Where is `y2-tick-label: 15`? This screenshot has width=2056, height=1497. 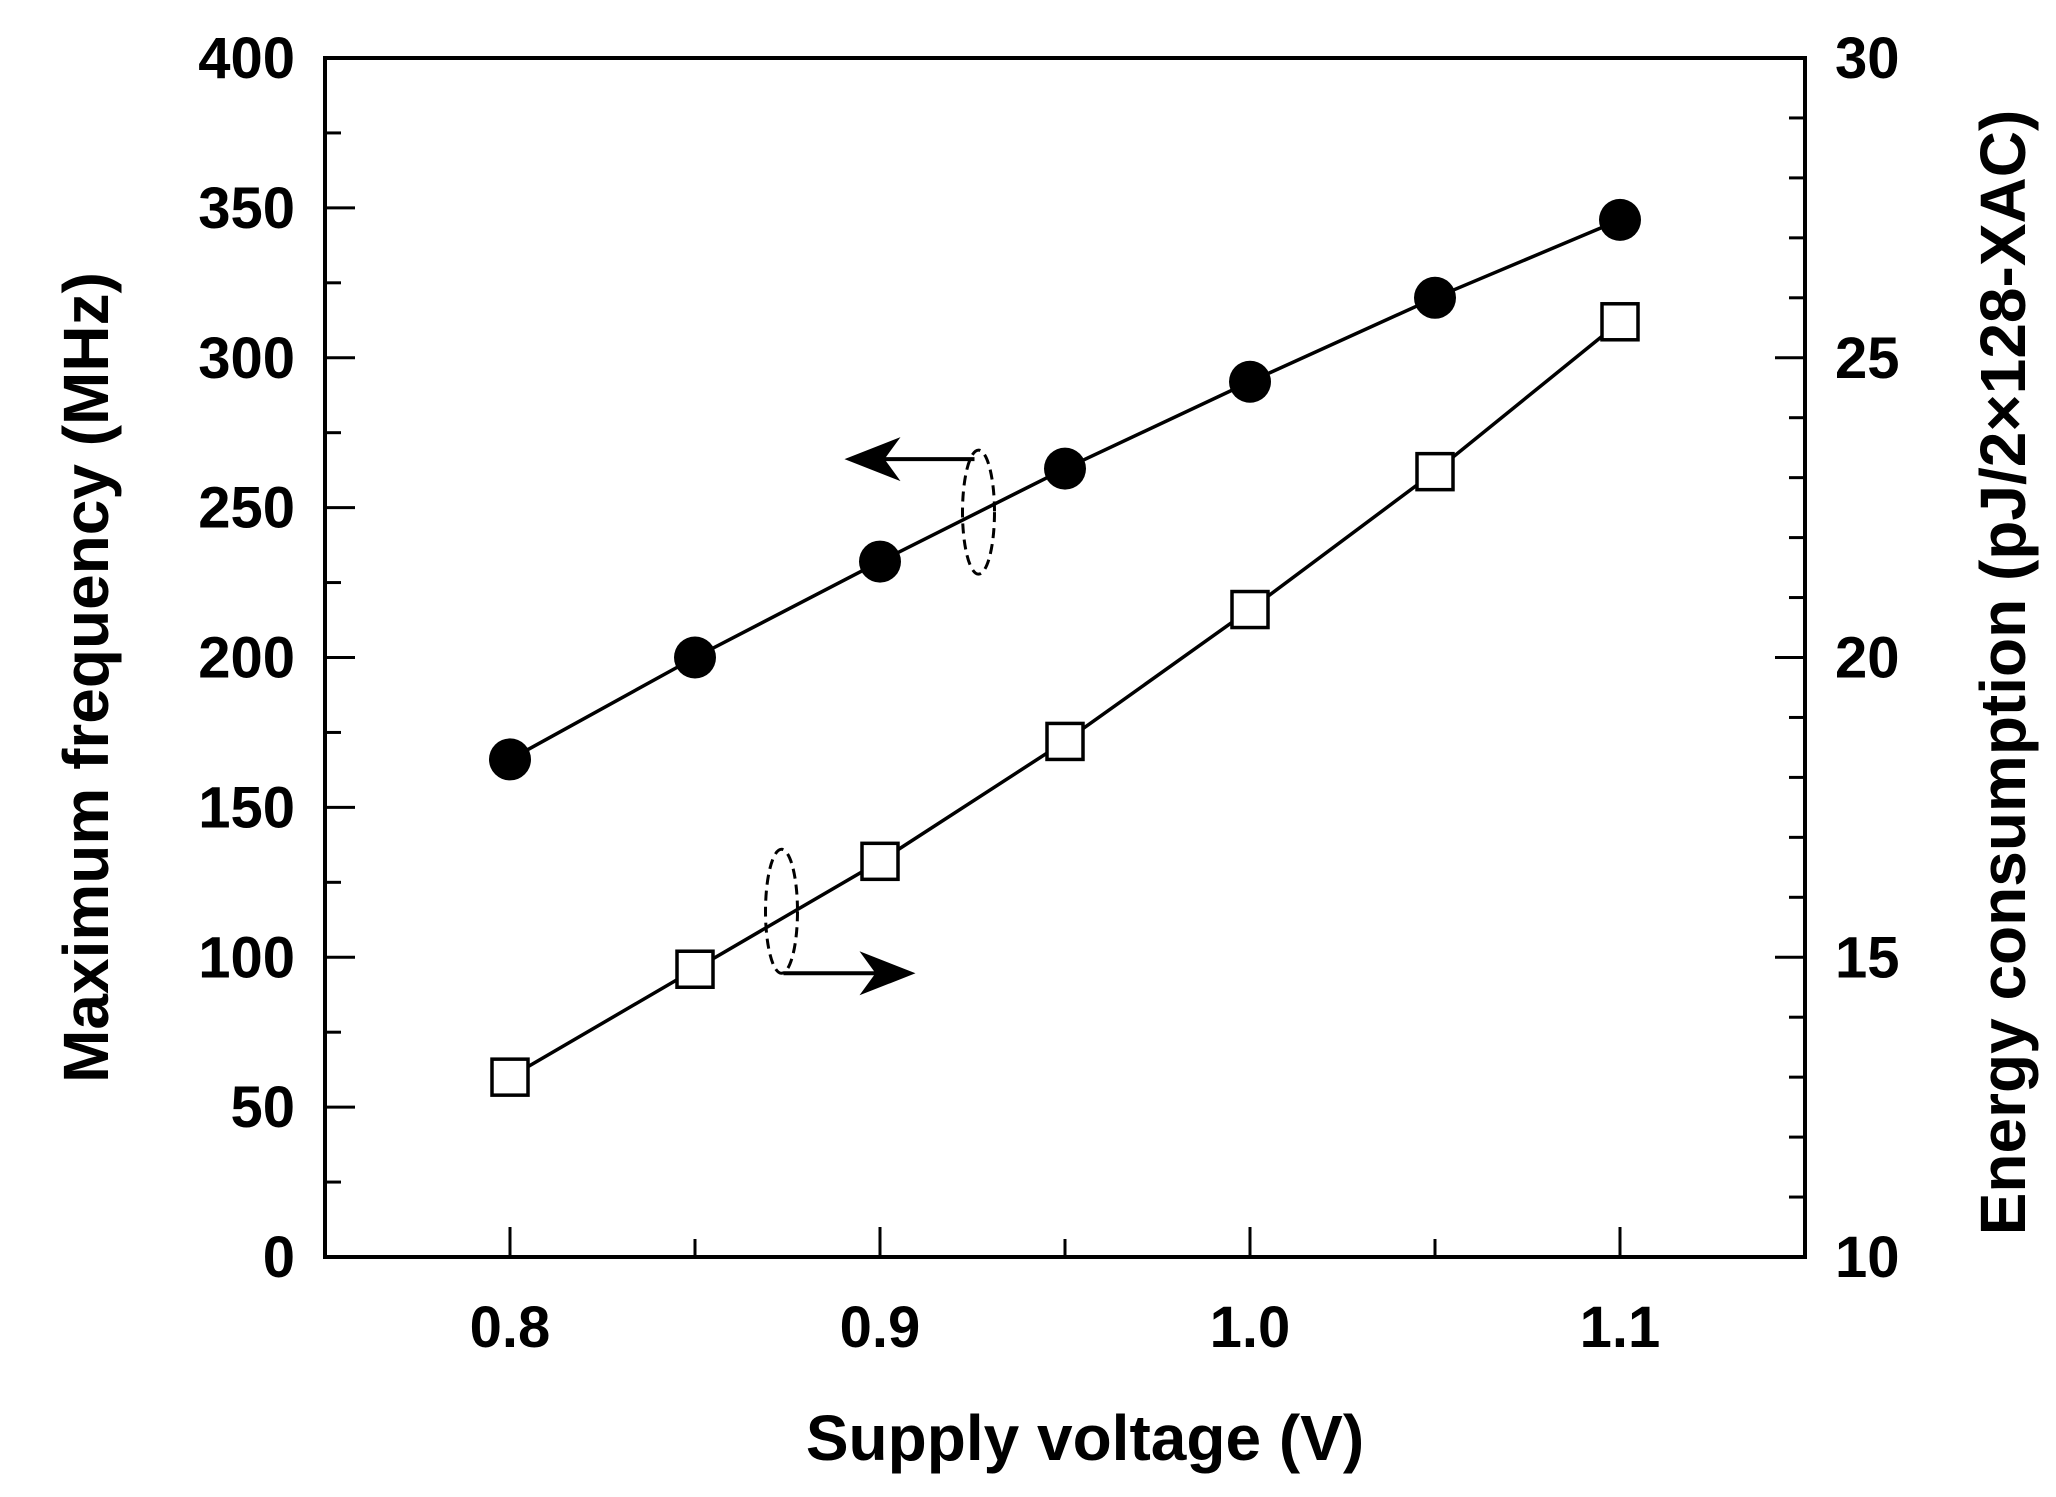
y2-tick-label: 15 is located at coordinates (1867, 957).